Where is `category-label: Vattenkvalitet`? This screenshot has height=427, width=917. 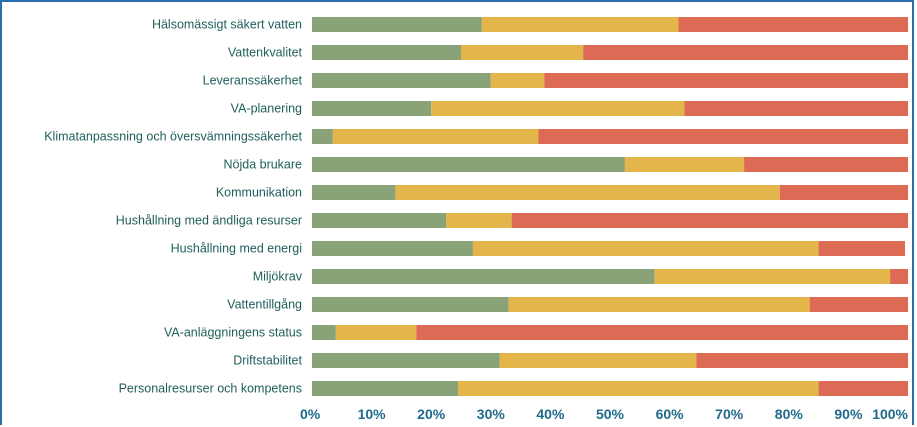
category-label: Vattenkvalitet is located at coordinates (265, 53).